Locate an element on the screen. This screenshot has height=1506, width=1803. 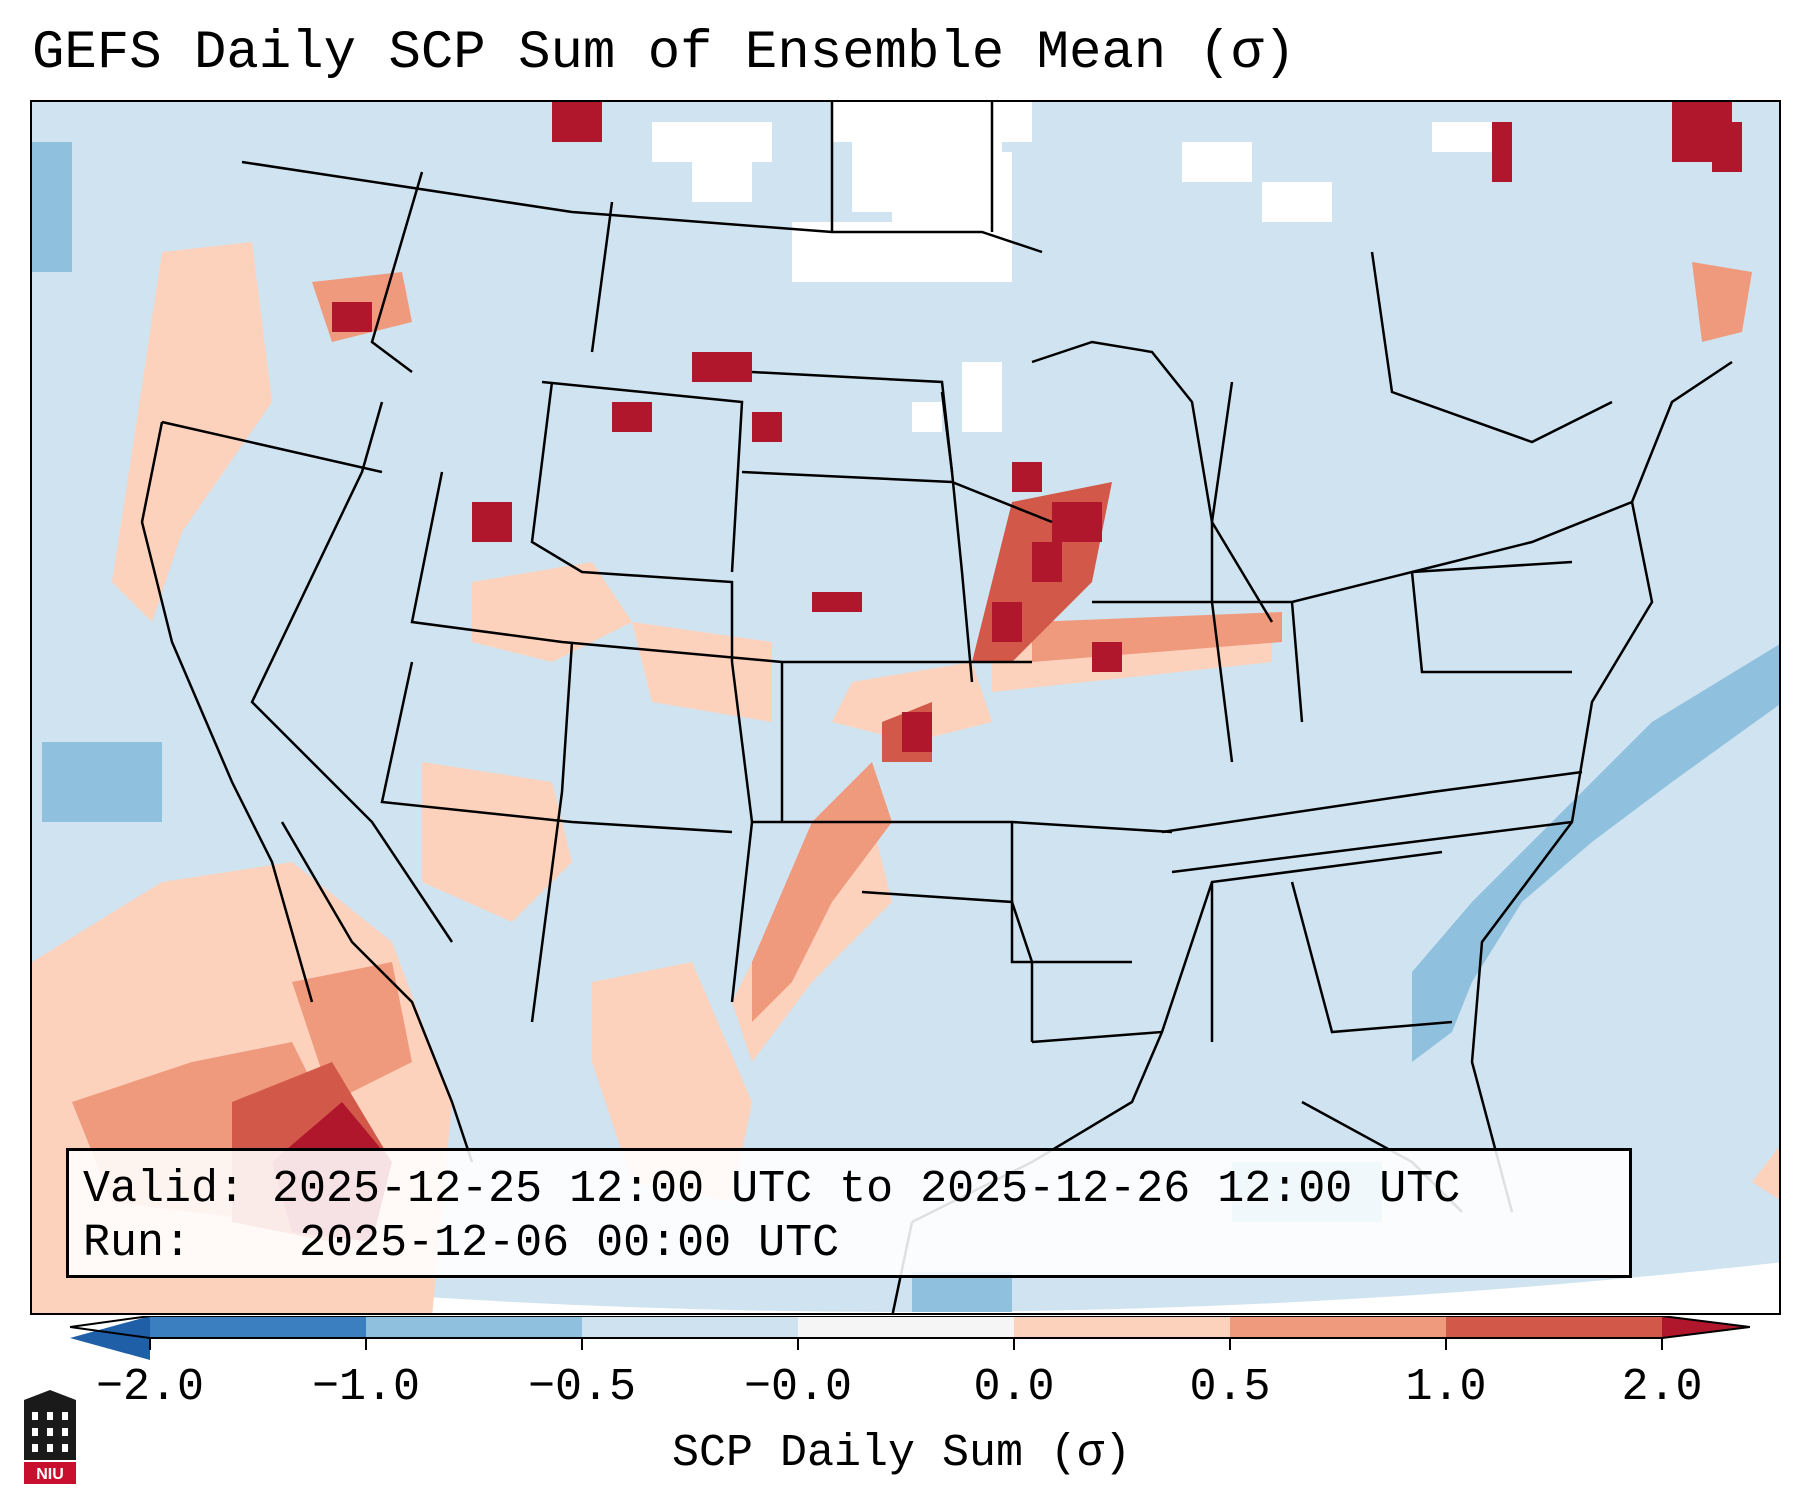
university-seal-icon: NIU is located at coordinates (50, 1437).